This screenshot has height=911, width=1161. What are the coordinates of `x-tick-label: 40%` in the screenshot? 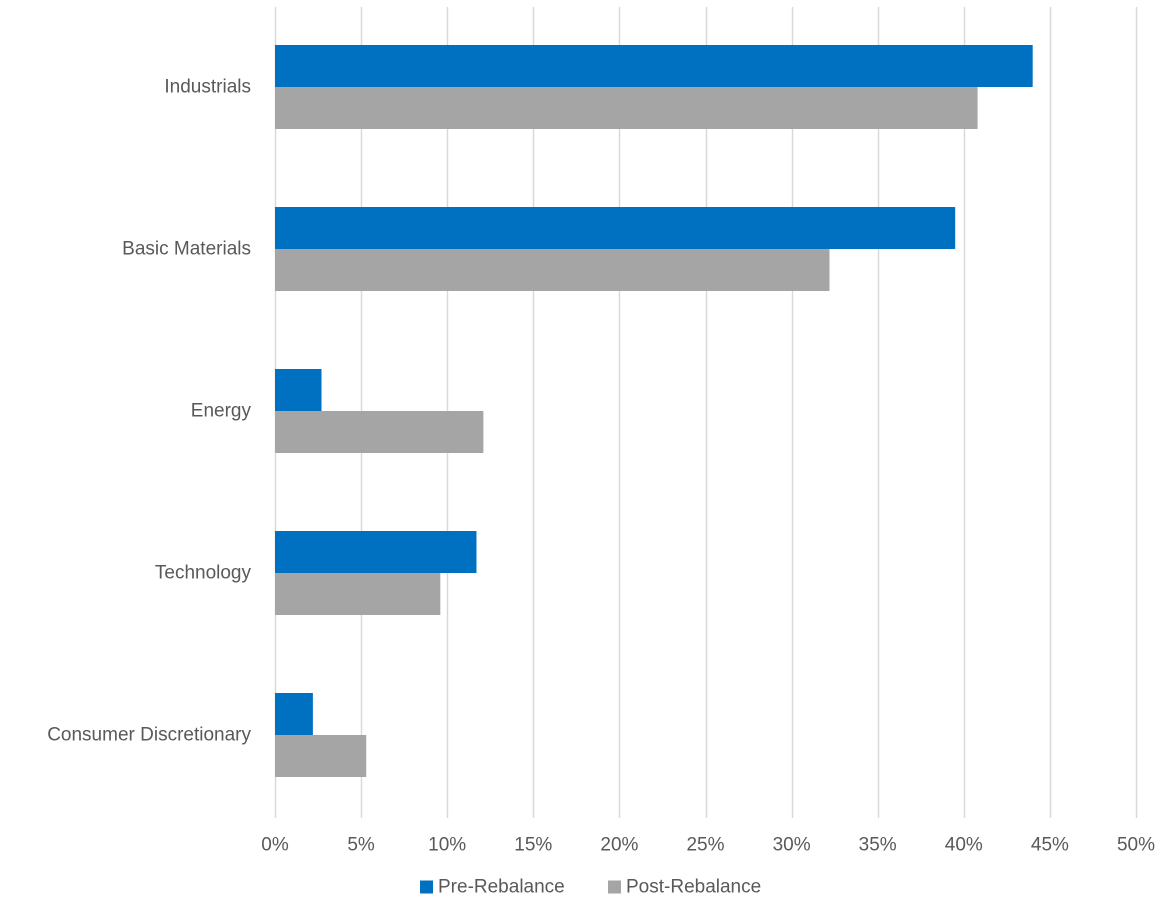 It's located at (964, 845).